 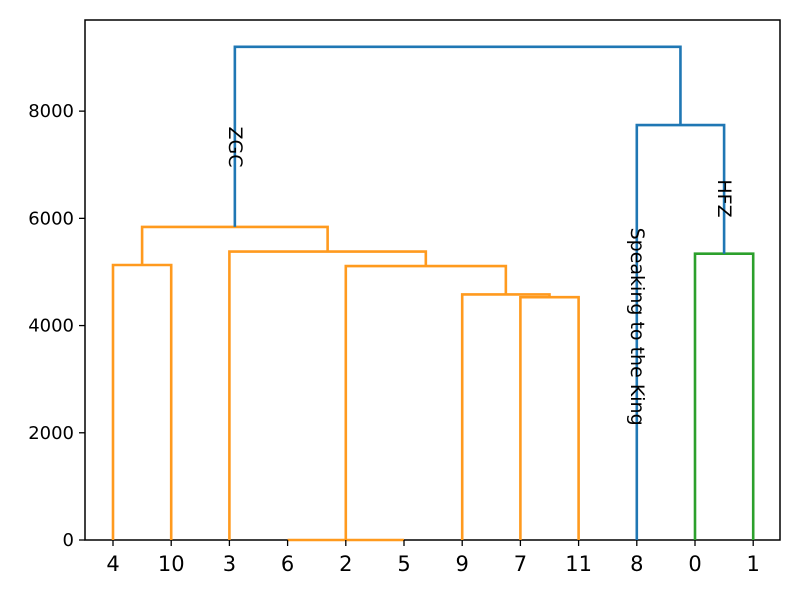 I want to click on x-tick-label: 8, so click(x=636, y=564).